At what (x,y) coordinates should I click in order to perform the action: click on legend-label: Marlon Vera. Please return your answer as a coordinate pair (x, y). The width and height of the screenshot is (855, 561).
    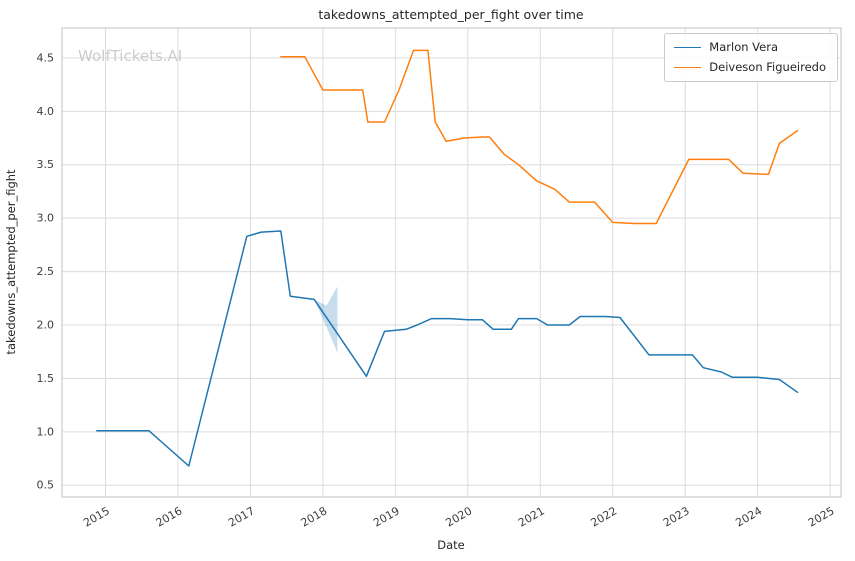
    Looking at the image, I should click on (743, 47).